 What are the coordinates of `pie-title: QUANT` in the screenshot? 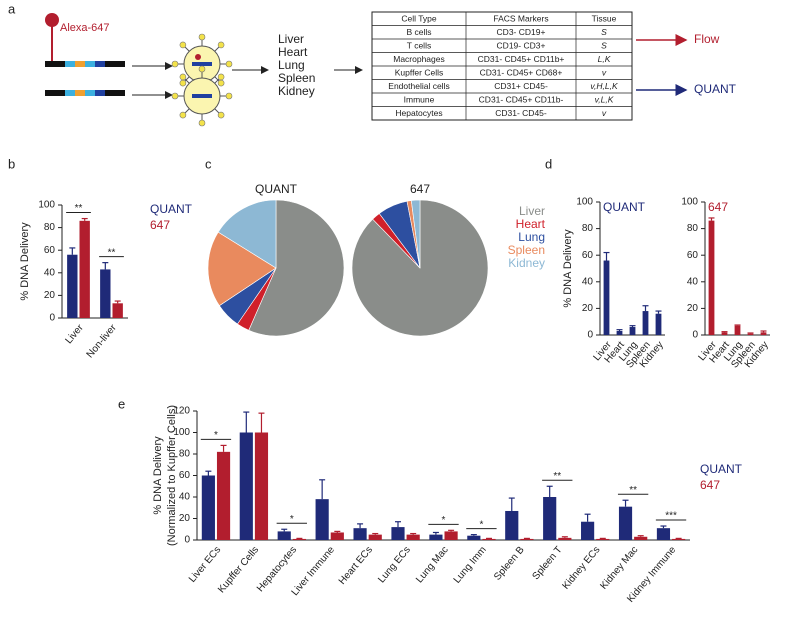 It's located at (276, 189).